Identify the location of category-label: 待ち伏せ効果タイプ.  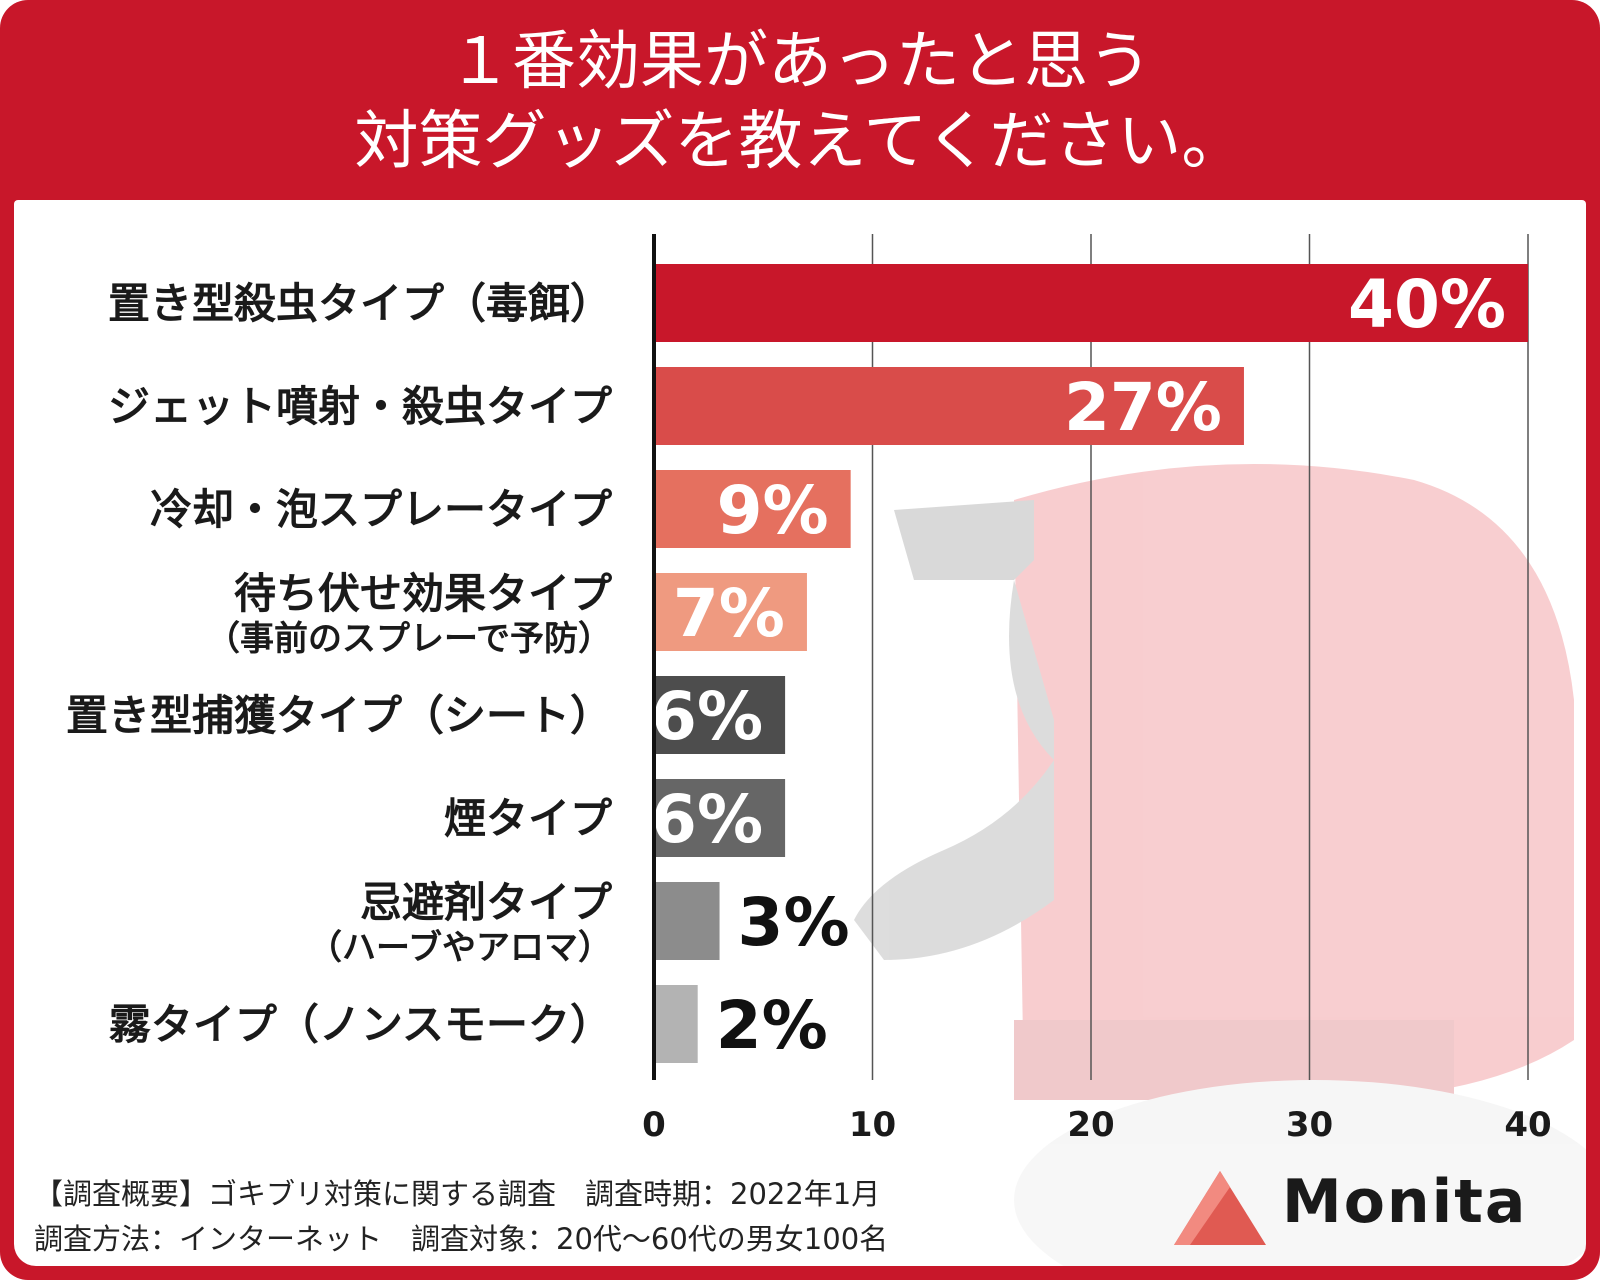
(423, 593).